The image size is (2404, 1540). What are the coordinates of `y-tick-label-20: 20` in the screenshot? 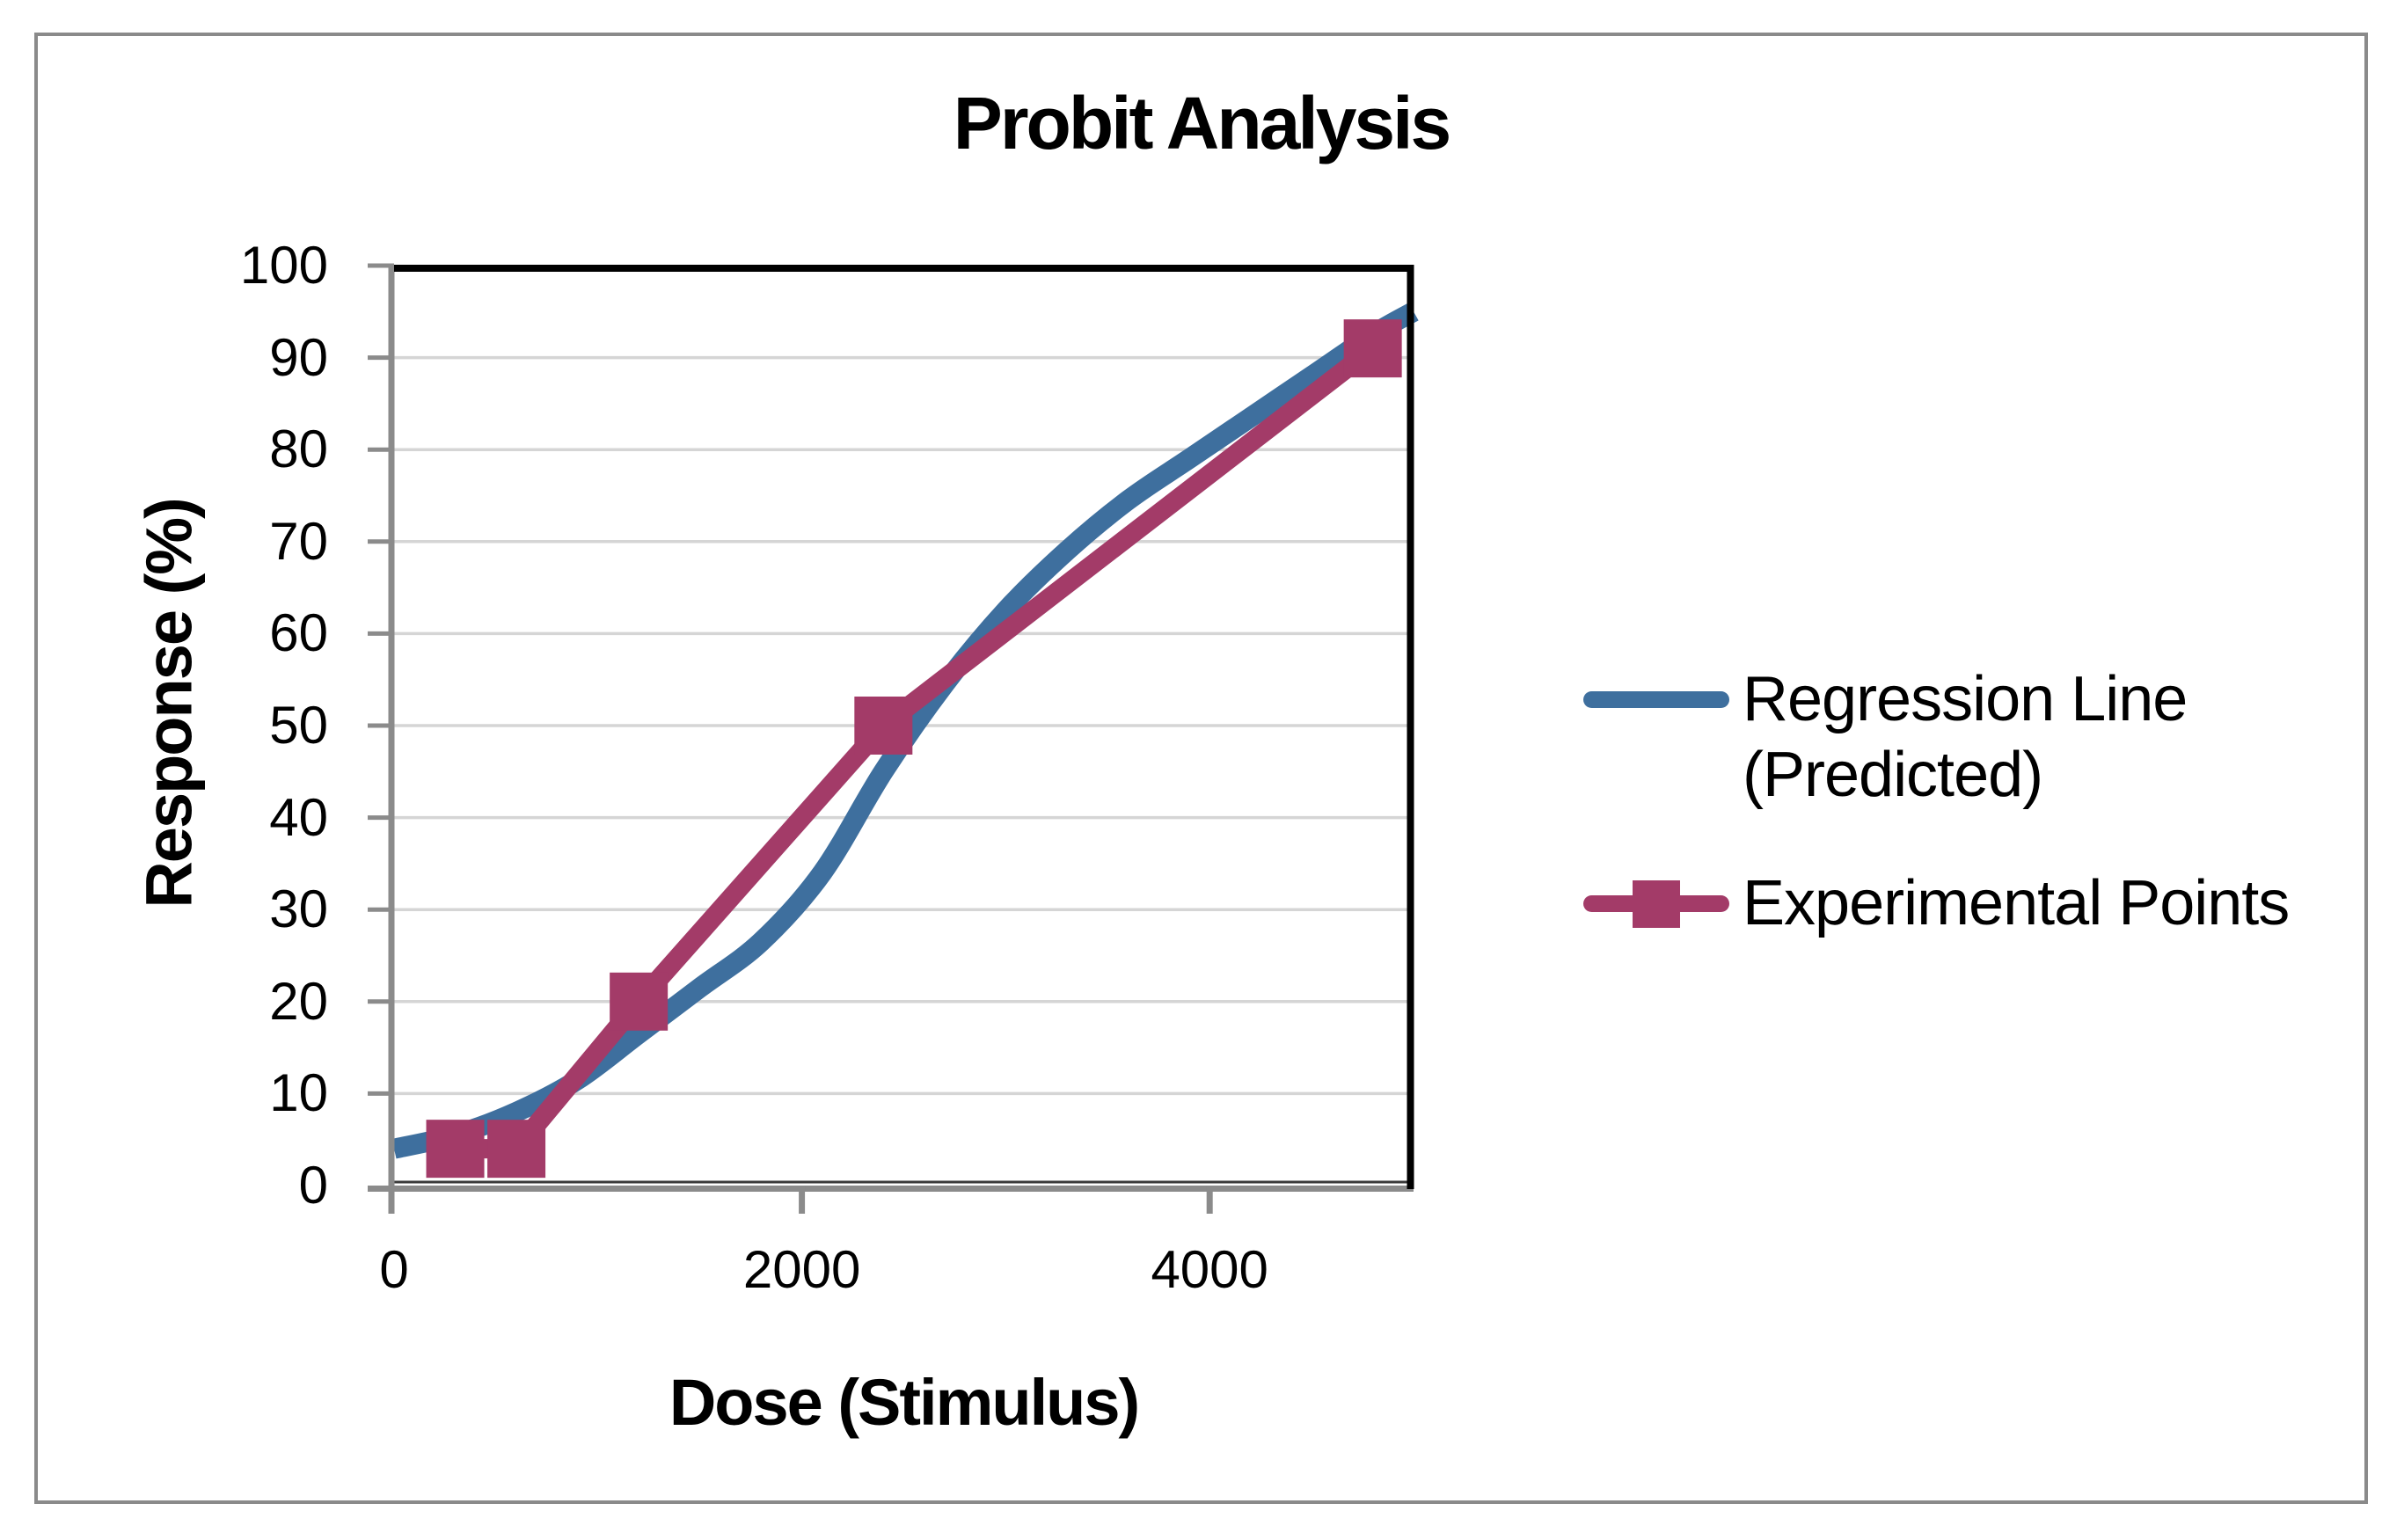 It's located at (298, 1001).